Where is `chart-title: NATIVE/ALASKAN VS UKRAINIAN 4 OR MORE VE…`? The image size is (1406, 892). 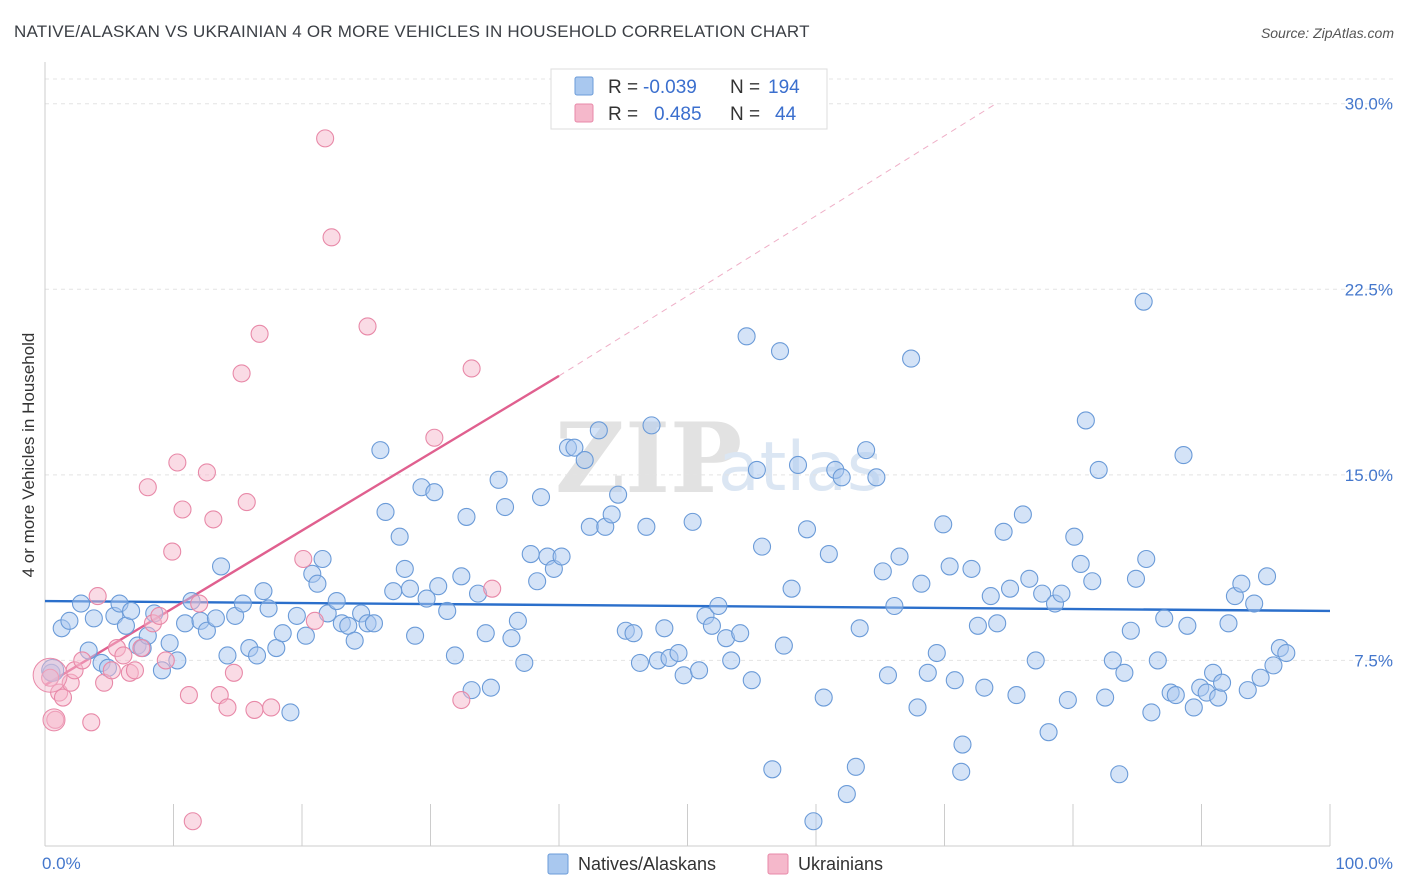 chart-title: NATIVE/ALASKAN VS UKRAINIAN 4 OR MORE VE… is located at coordinates (412, 31).